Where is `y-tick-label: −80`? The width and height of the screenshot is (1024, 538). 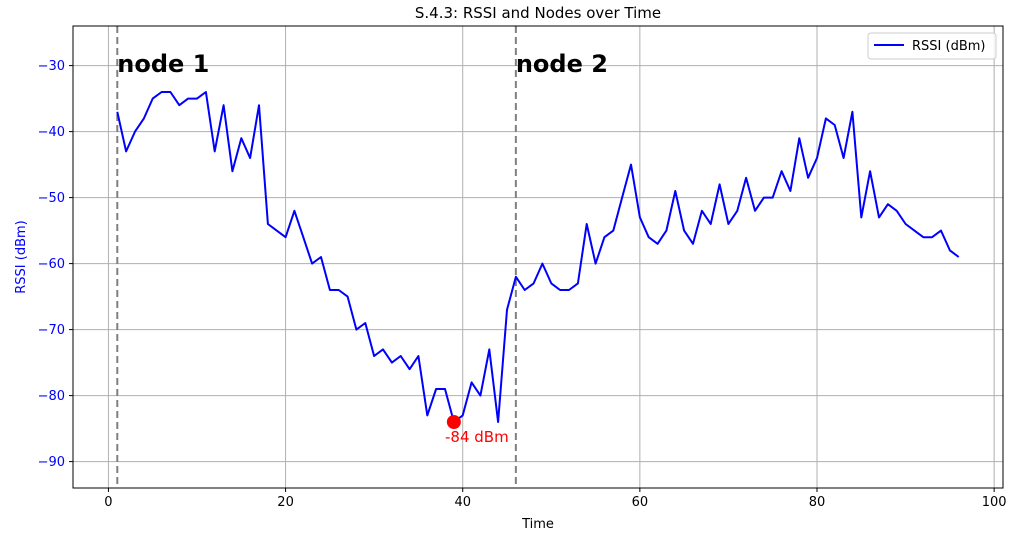 y-tick-label: −80 is located at coordinates (51, 396).